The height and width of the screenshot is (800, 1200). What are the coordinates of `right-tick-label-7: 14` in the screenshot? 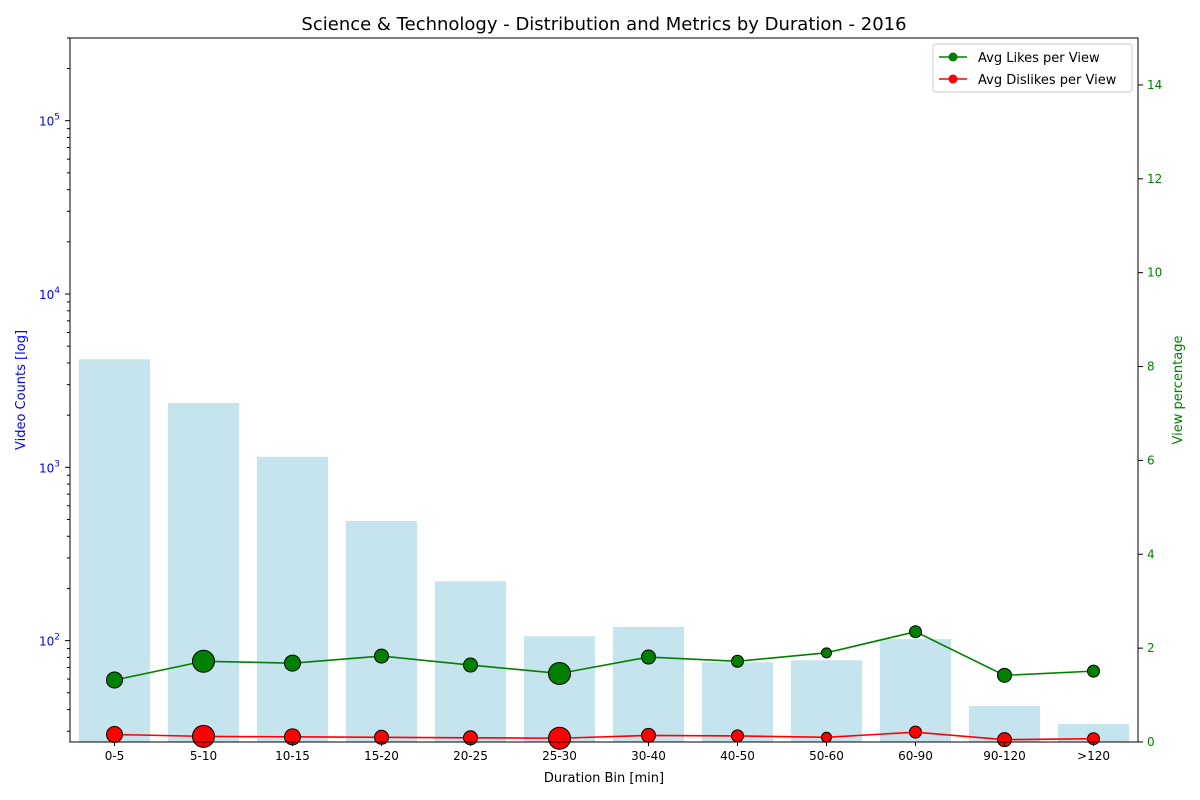 It's located at (1154, 85).